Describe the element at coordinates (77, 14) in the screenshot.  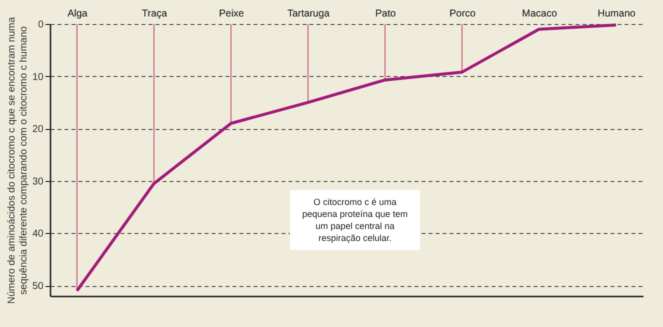
I see `x-tick-label: Alga` at that location.